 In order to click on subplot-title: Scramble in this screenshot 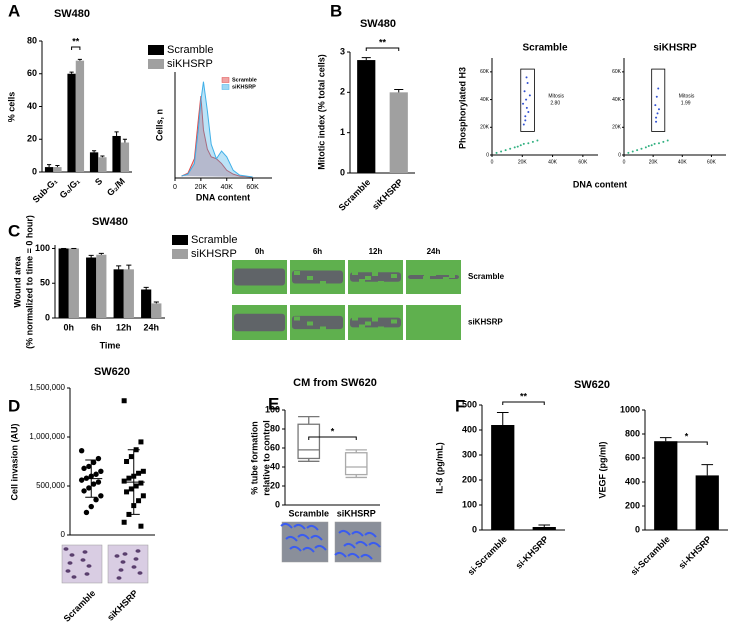, I will do `click(544, 48)`.